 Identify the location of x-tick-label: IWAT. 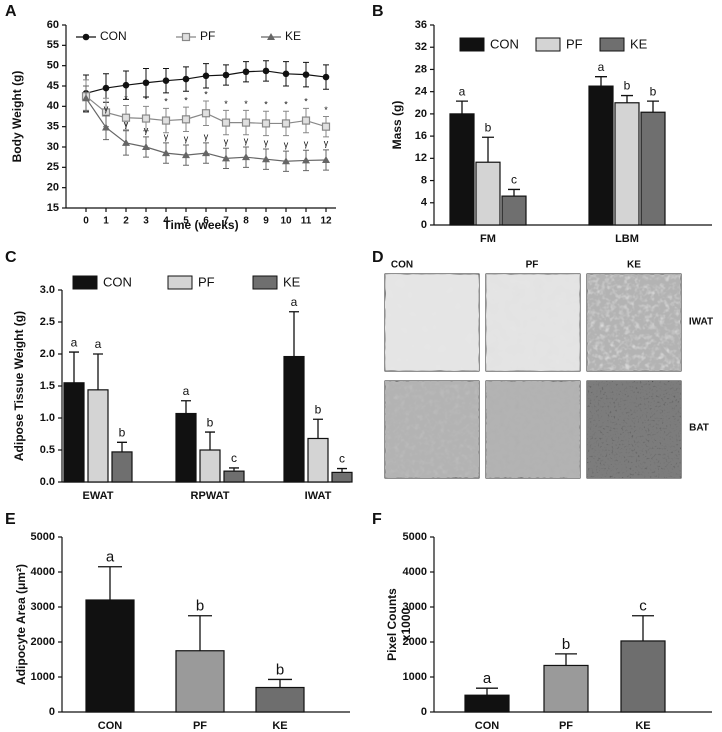
(318, 496).